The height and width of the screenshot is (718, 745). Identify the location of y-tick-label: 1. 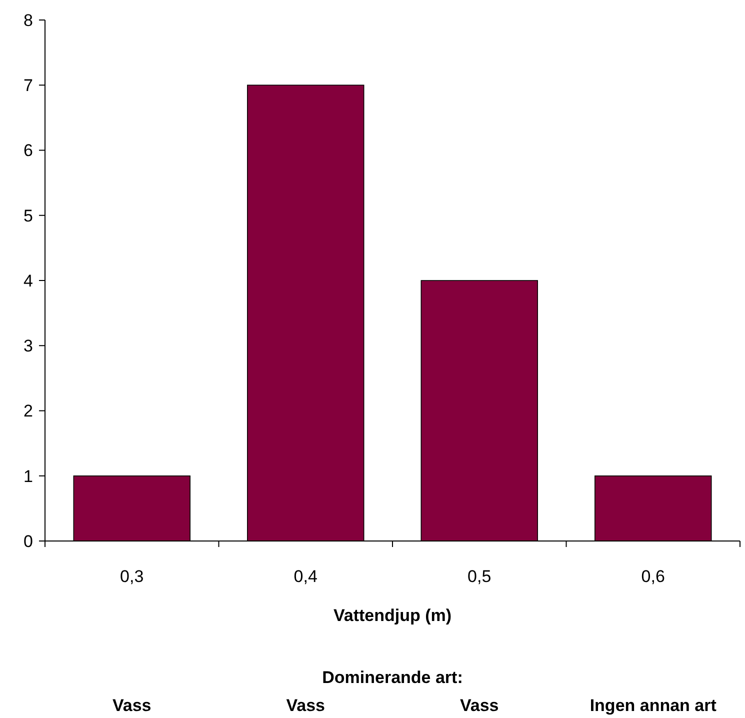
(28, 476).